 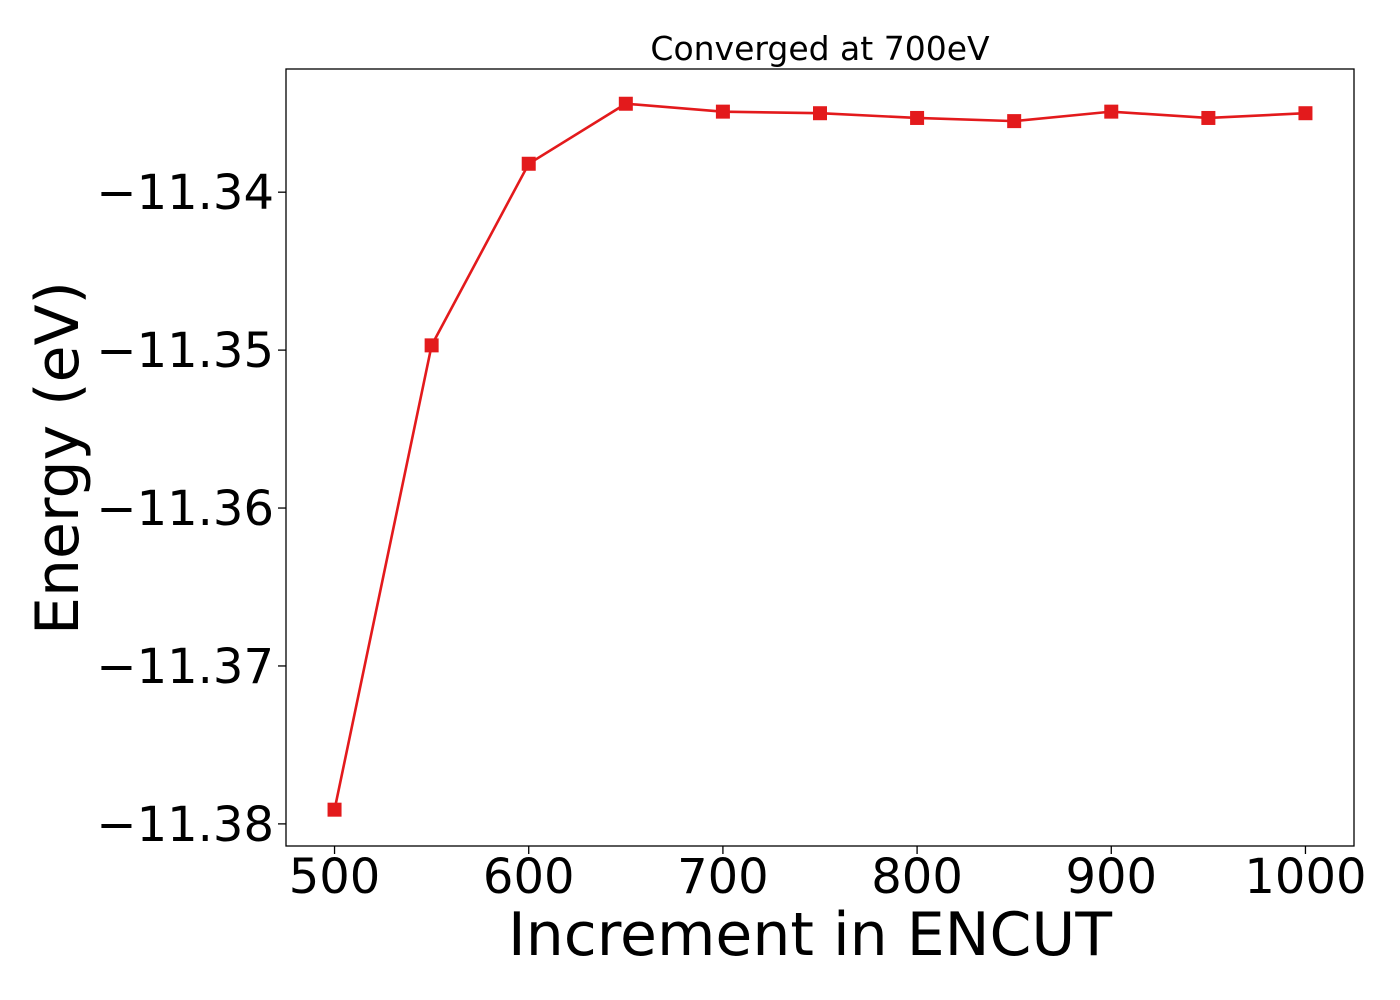 I want to click on x-tick-label: 600, so click(x=529, y=877).